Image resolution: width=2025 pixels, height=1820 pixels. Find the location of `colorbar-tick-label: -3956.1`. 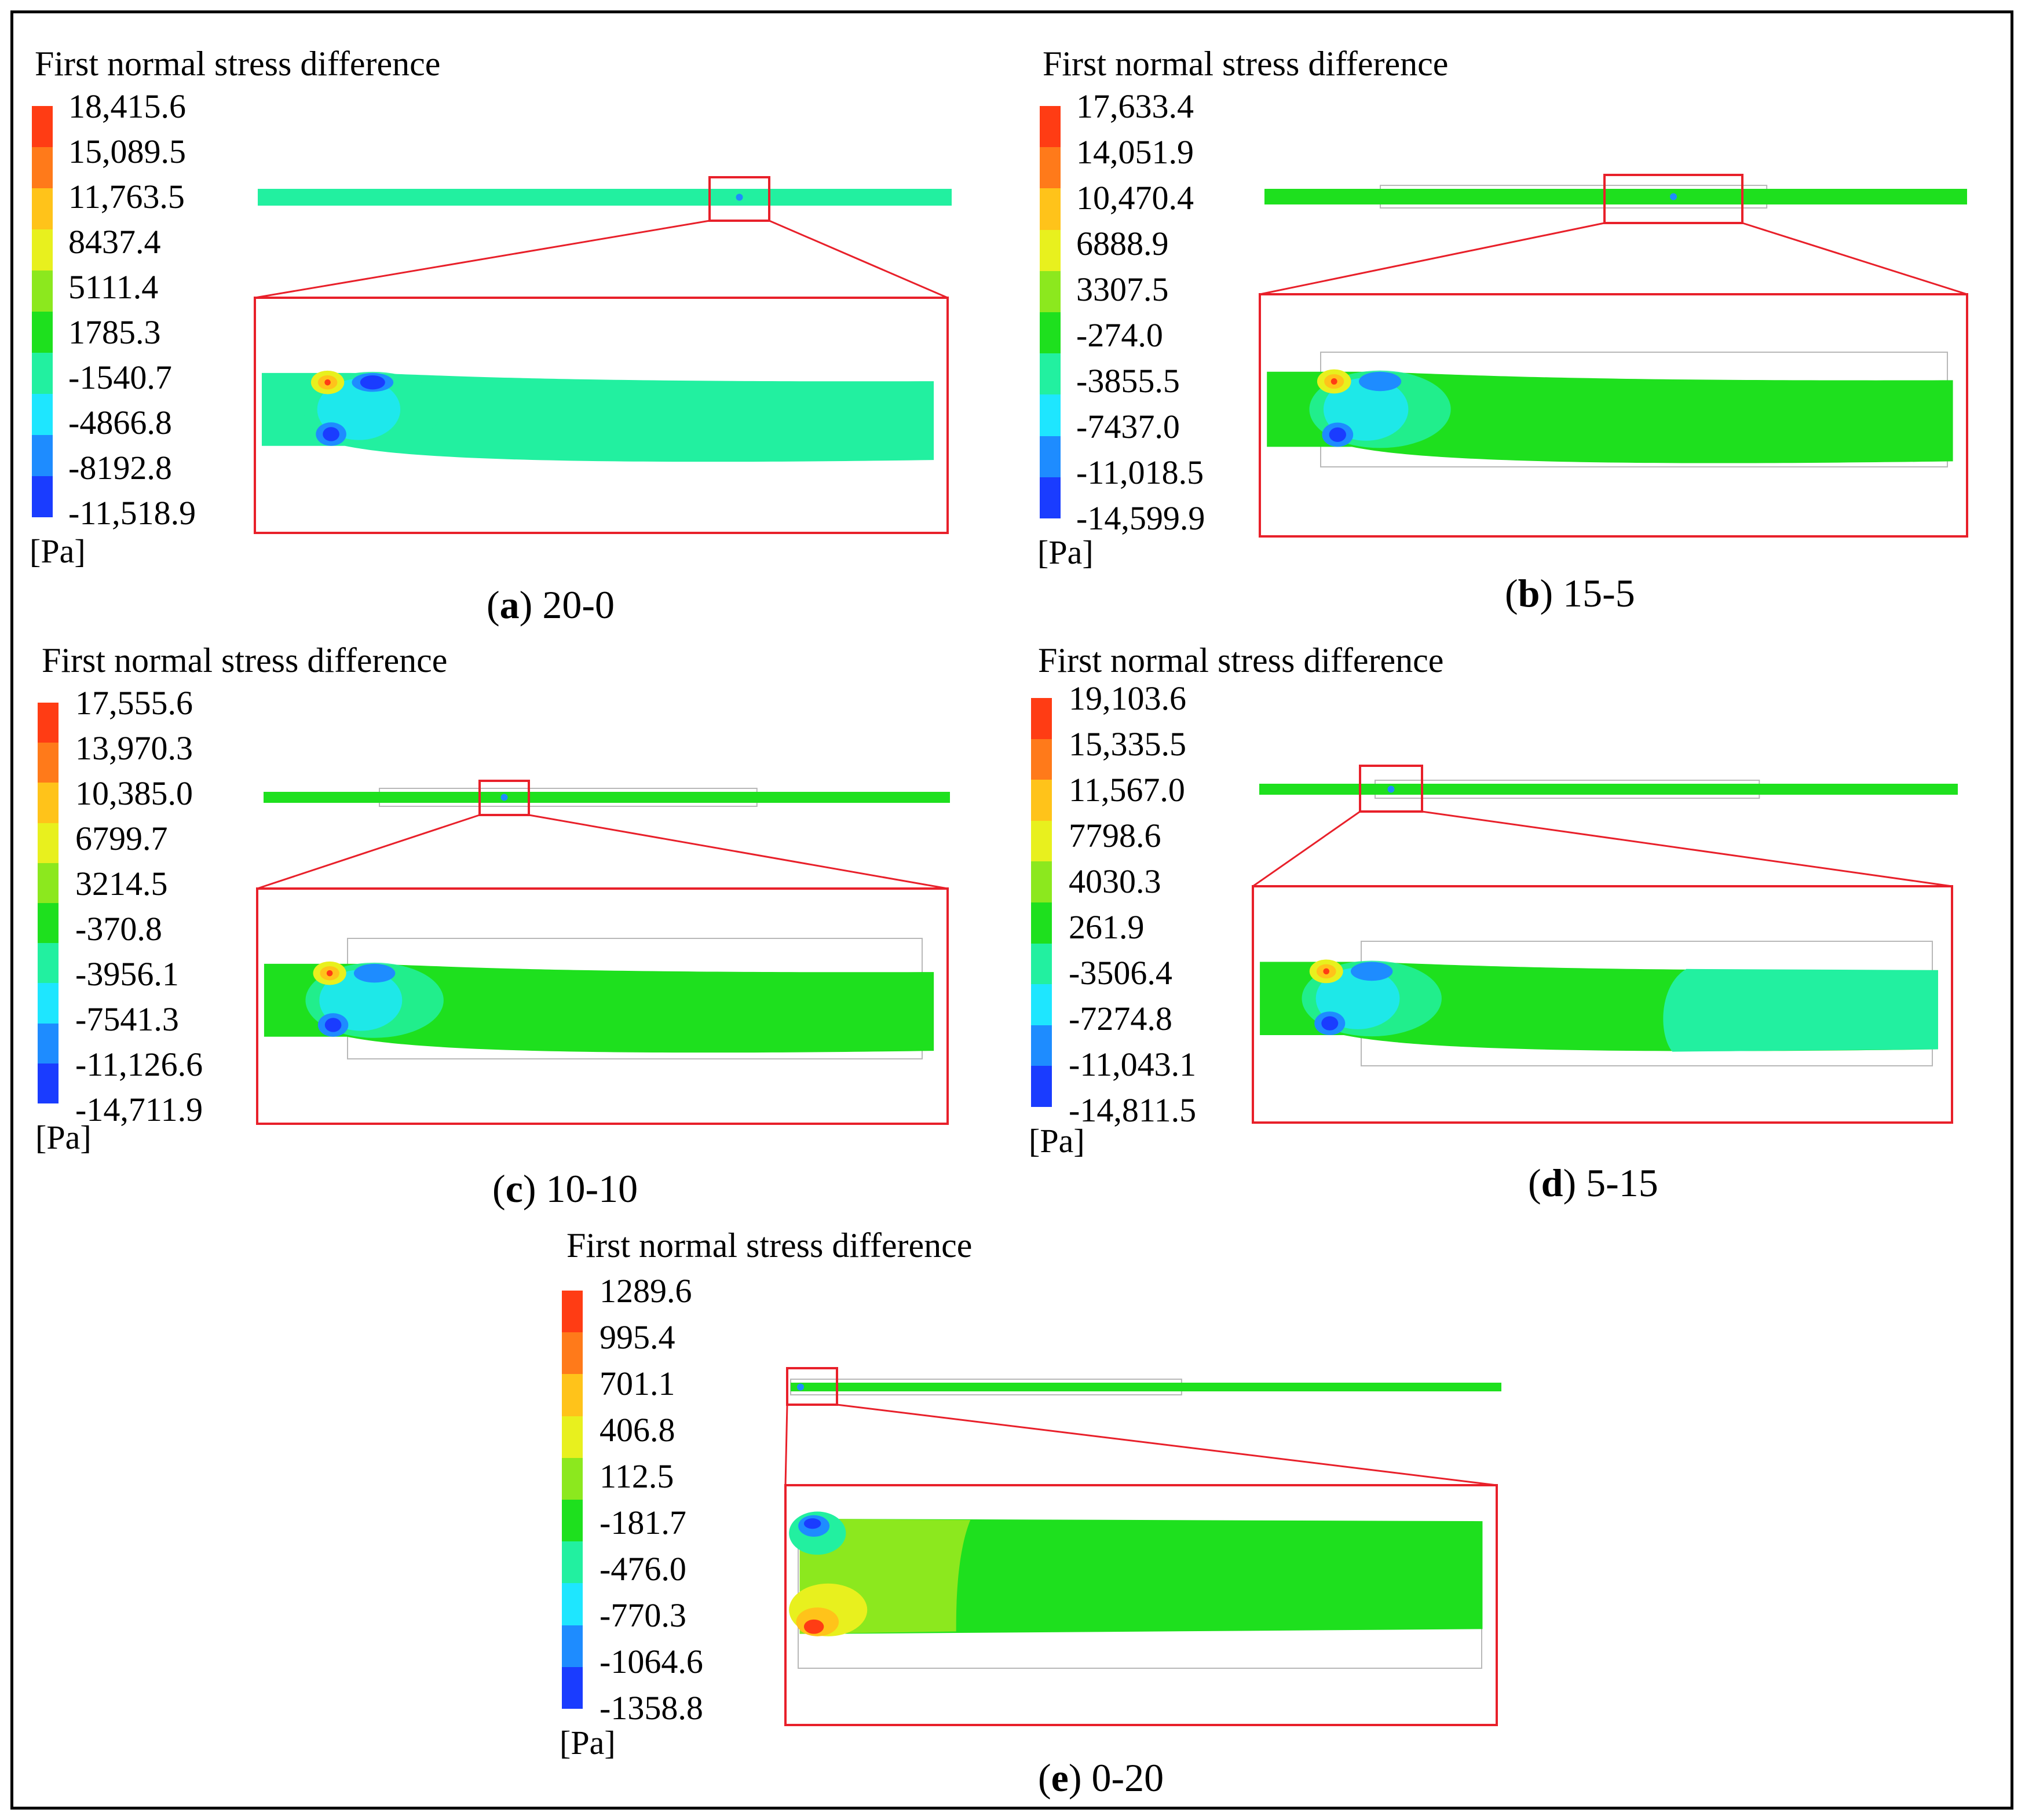

colorbar-tick-label: -3956.1 is located at coordinates (127, 974).